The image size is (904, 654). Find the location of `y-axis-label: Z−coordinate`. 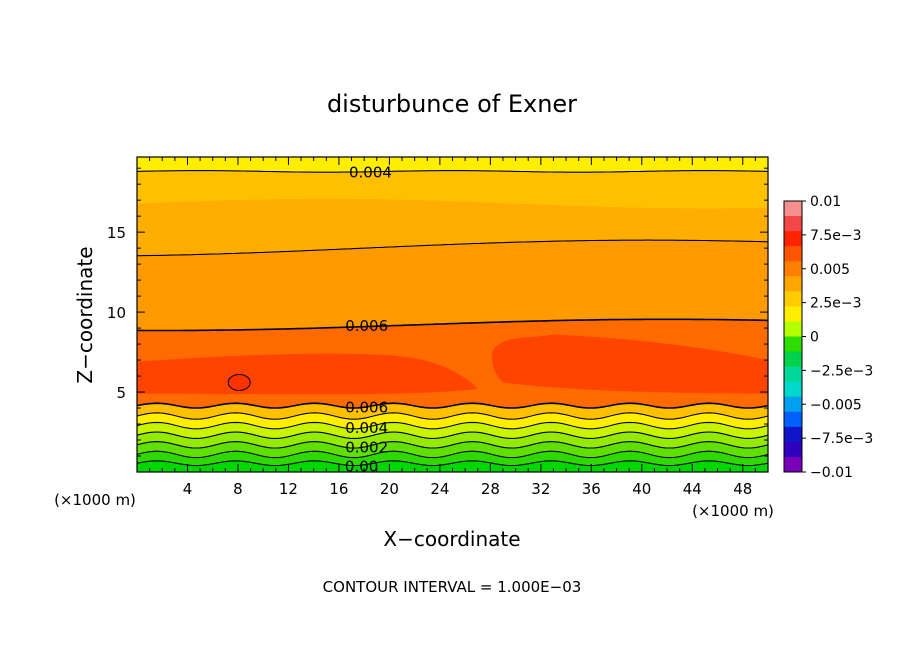

y-axis-label: Z−coordinate is located at coordinates (85, 314).